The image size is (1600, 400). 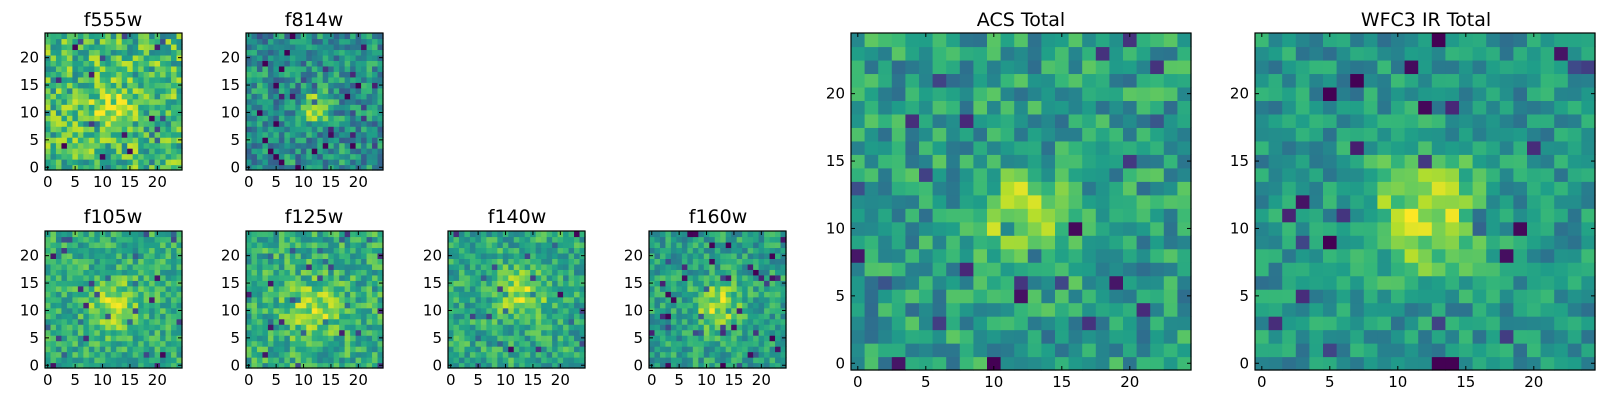 What do you see at coordinates (633, 310) in the screenshot?
I see `y-tick-label: 10` at bounding box center [633, 310].